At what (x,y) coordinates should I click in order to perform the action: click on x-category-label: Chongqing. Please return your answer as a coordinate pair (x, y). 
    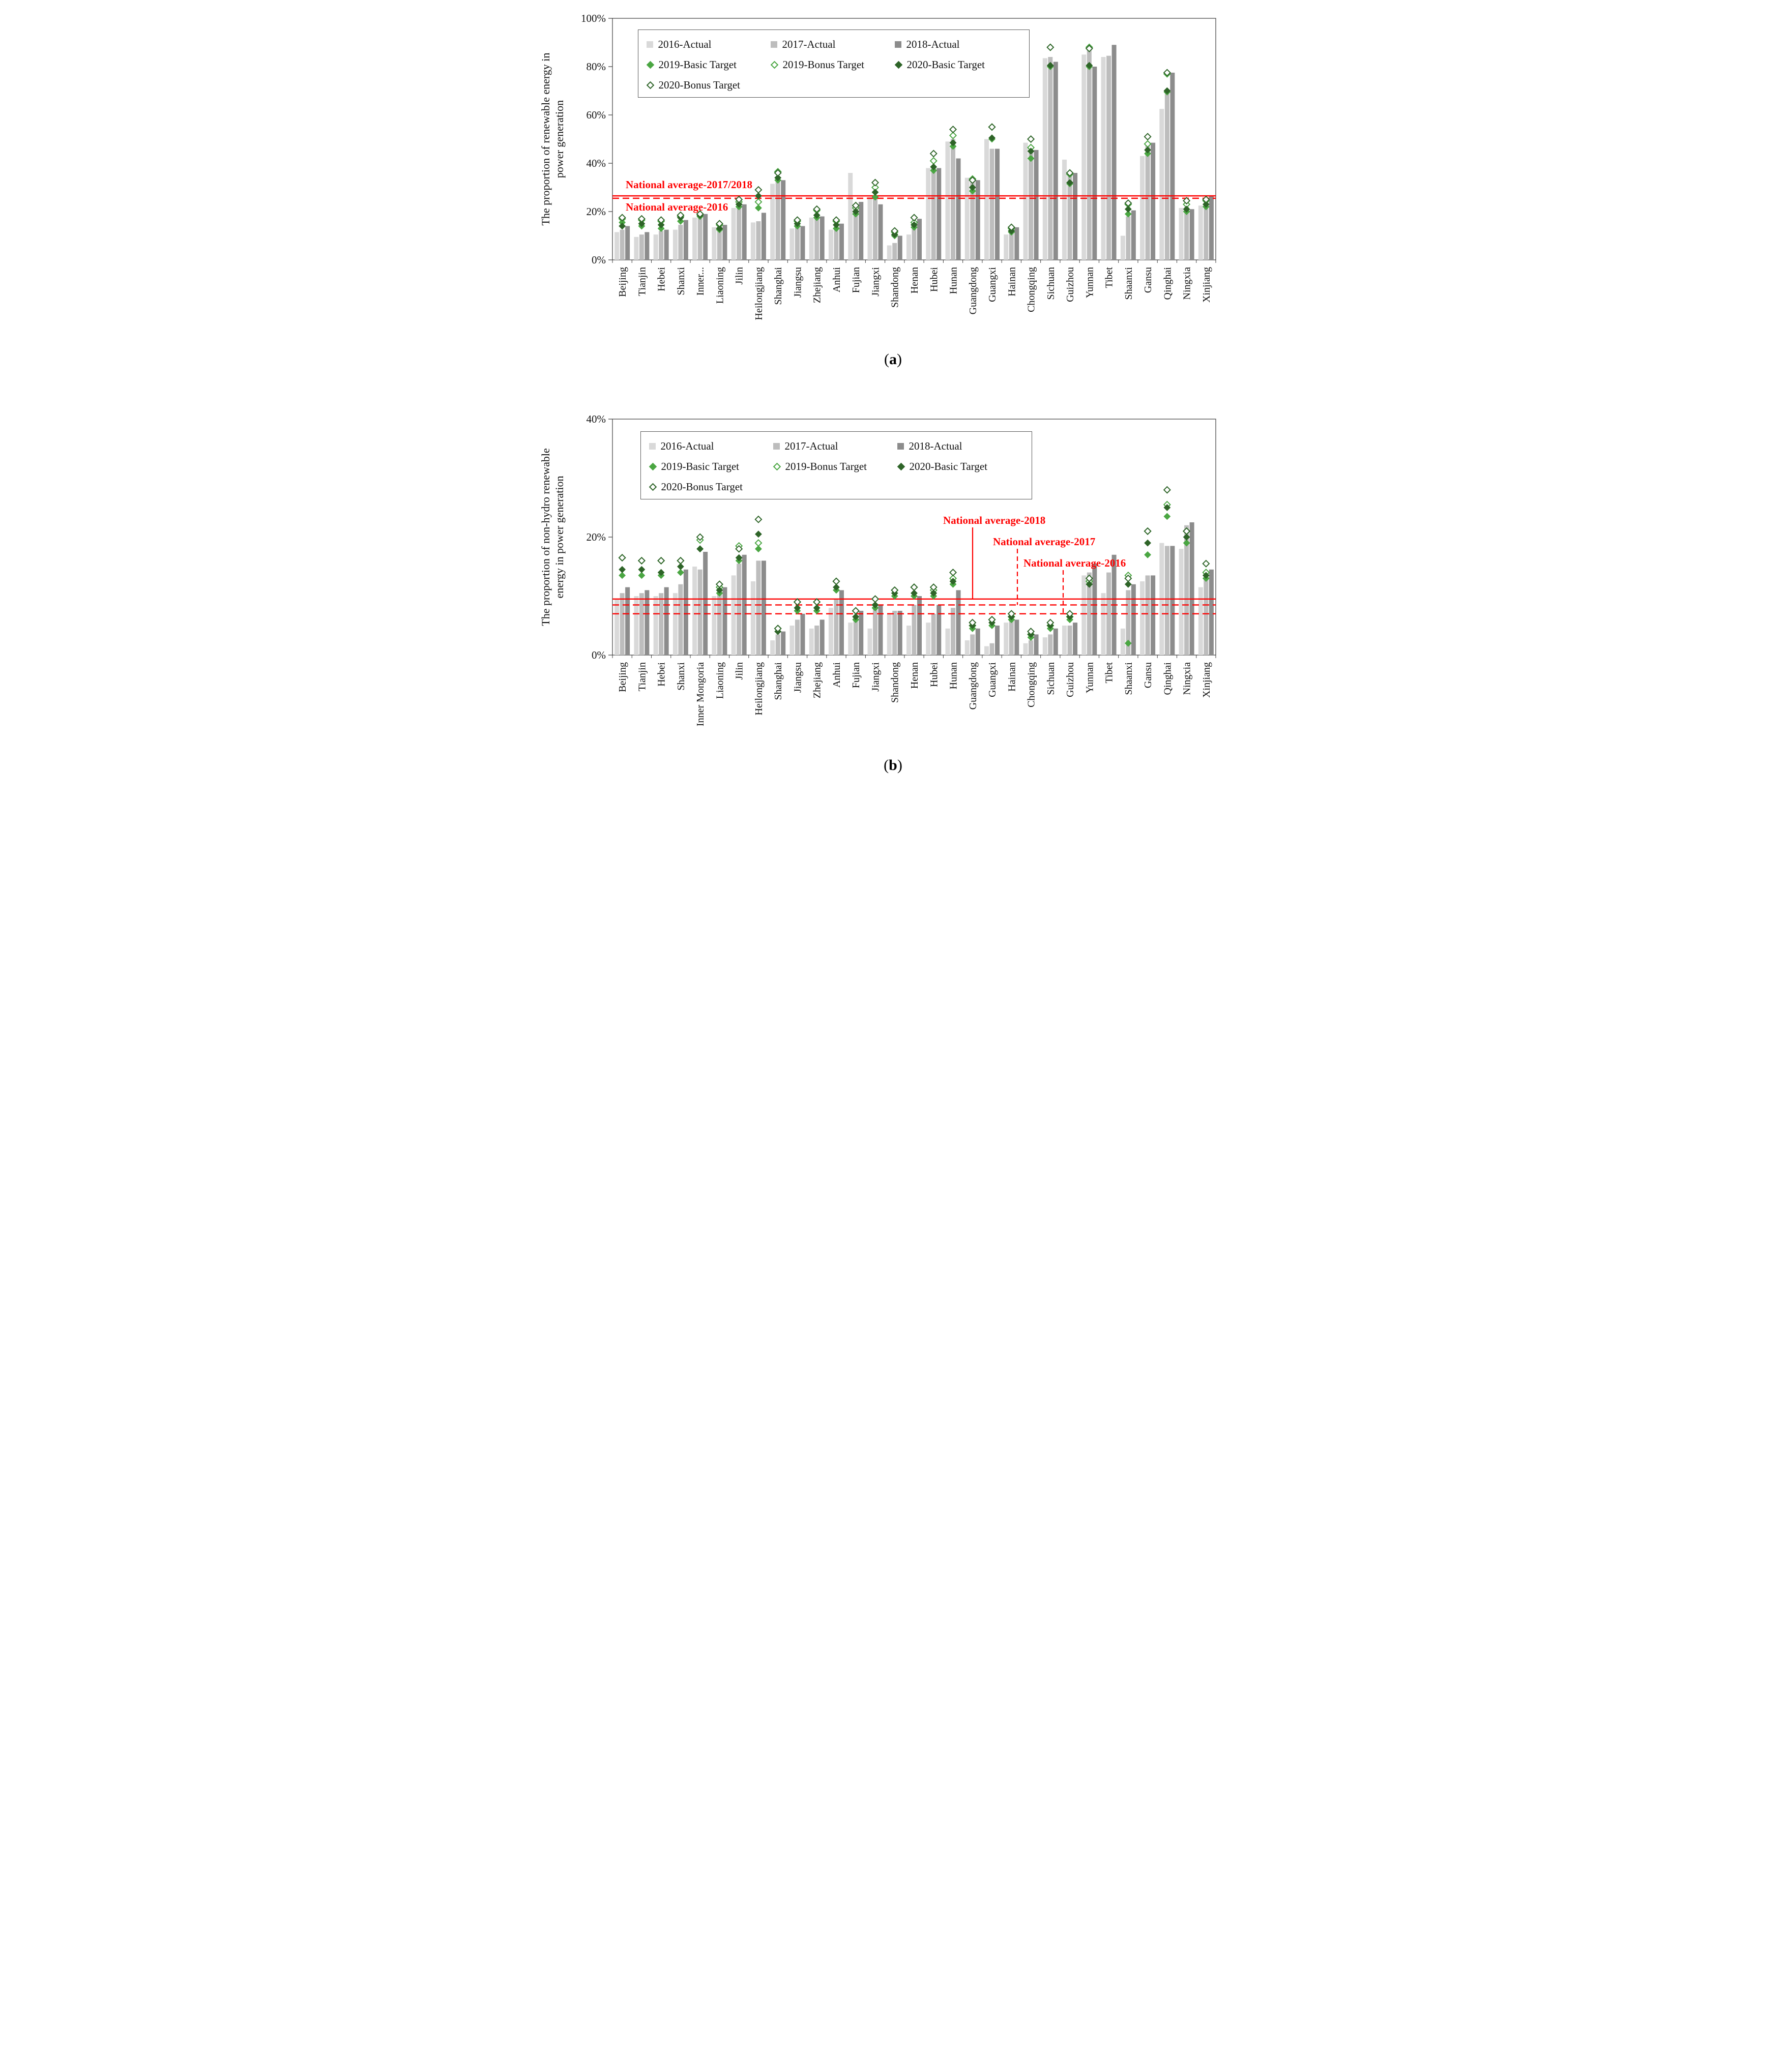
    Looking at the image, I should click on (1031, 289).